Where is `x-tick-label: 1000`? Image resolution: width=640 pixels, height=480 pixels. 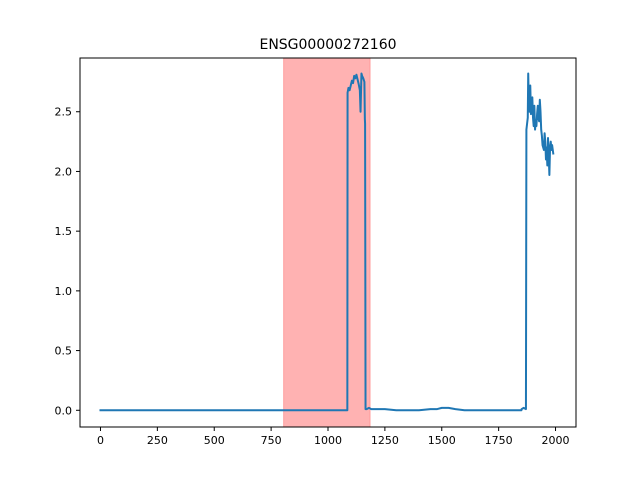 x-tick-label: 1000 is located at coordinates (328, 440).